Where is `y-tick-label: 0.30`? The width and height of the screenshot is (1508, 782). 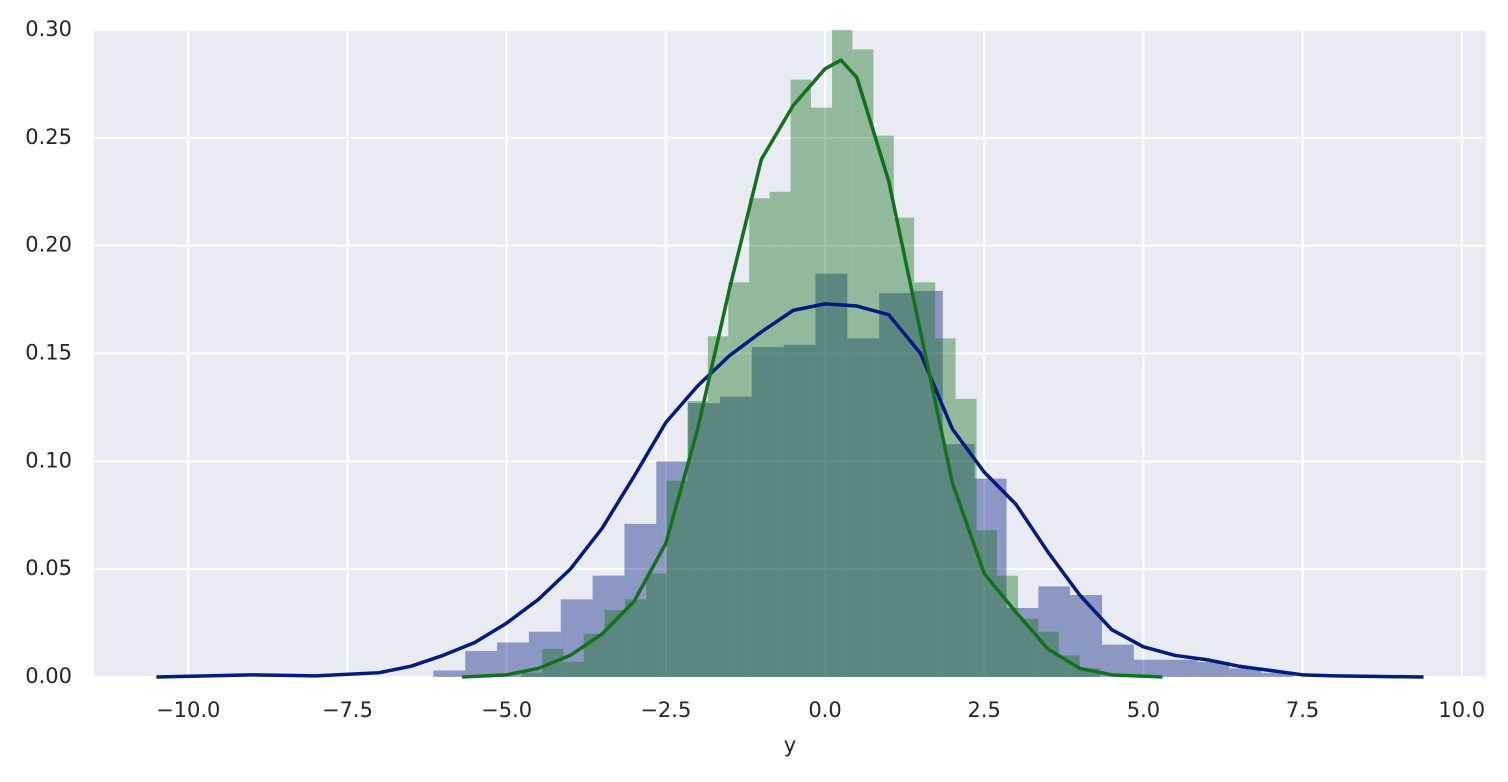 y-tick-label: 0.30 is located at coordinates (48, 29).